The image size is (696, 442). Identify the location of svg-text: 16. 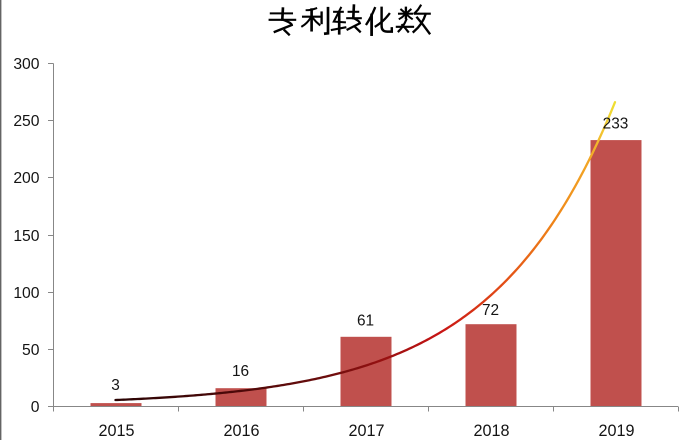
(240, 371).